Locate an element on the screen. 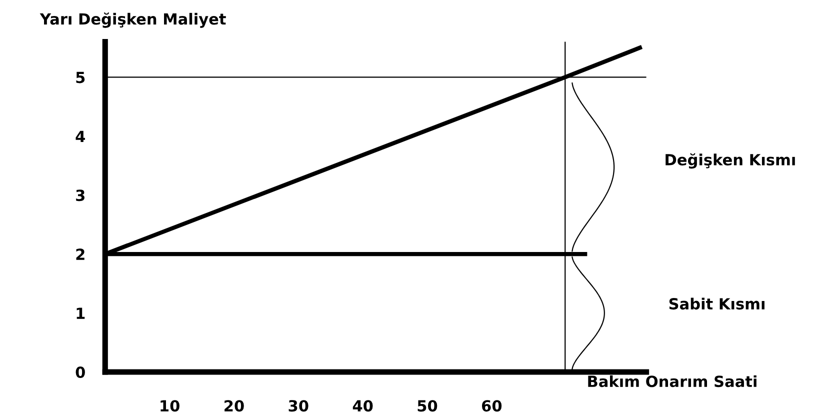 The width and height of the screenshot is (815, 418). chart-title: Yarı Değişken Maliyet is located at coordinates (133, 20).